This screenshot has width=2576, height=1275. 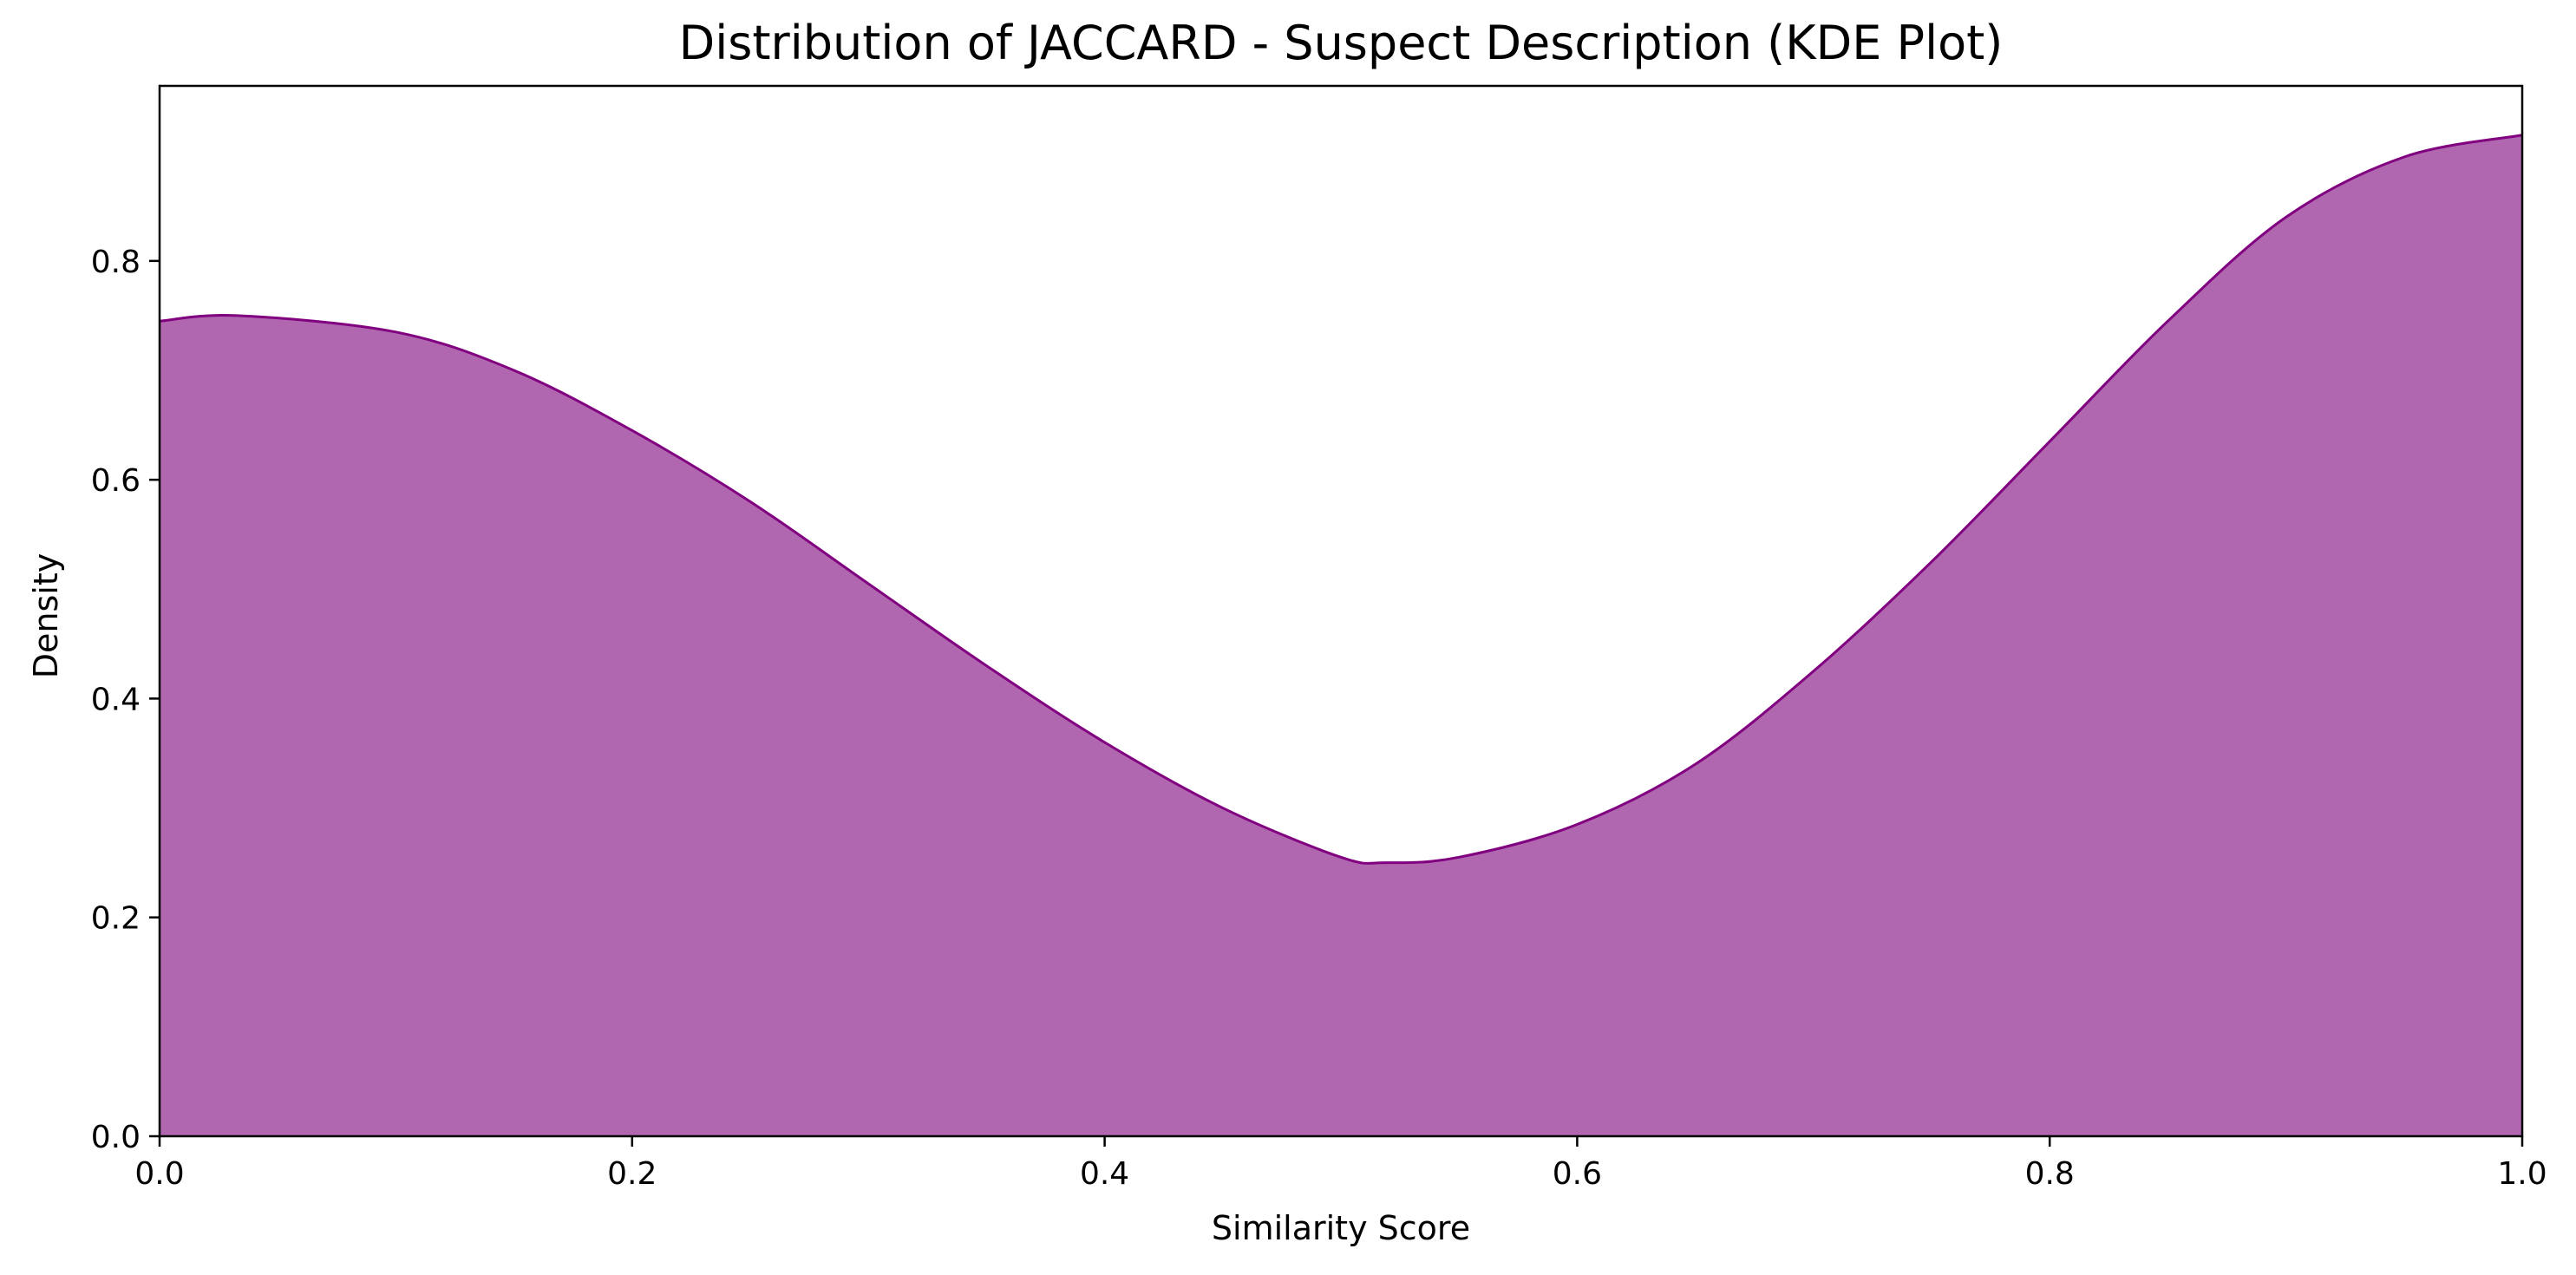 I want to click on x-axis-label: Similarity Score, so click(x=1341, y=1228).